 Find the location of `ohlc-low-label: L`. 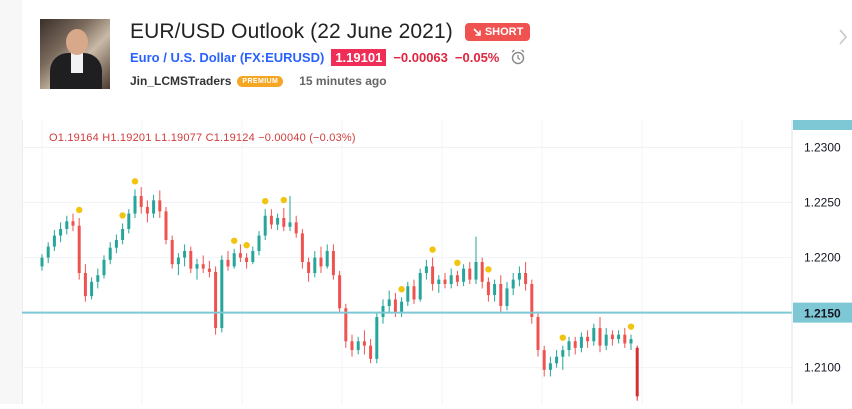

ohlc-low-label: L is located at coordinates (158, 138).